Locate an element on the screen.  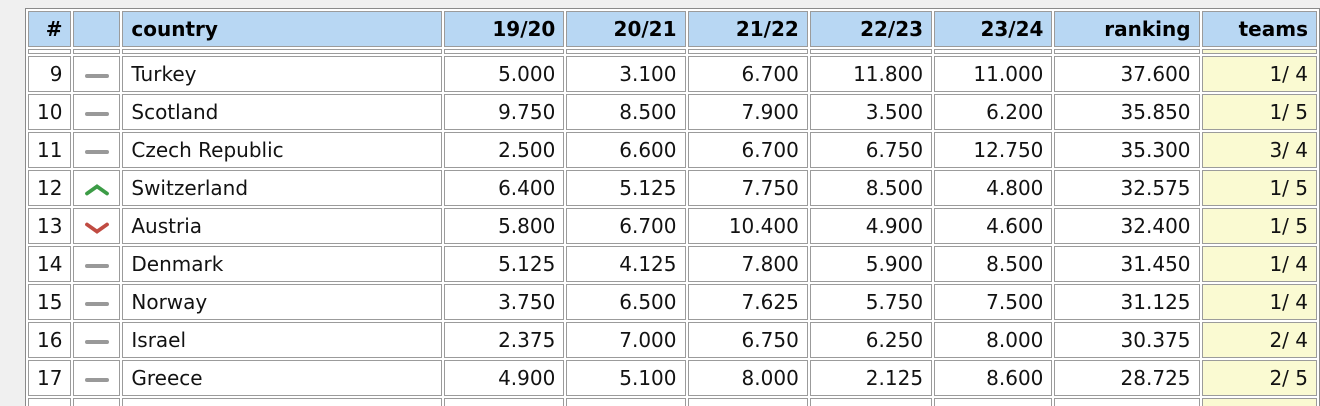
country-cell: Austria is located at coordinates (282, 226).